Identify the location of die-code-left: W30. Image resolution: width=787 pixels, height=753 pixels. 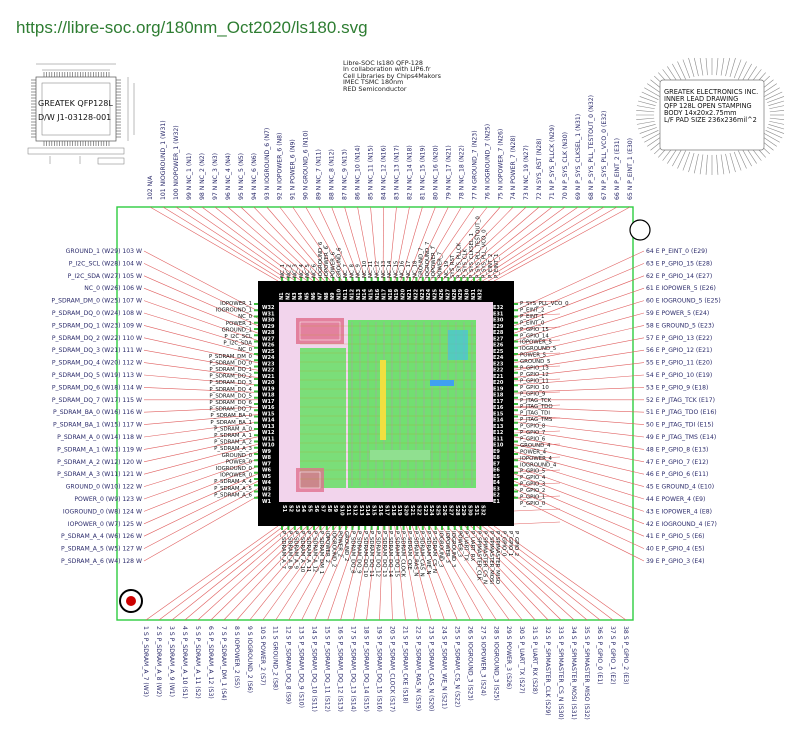
(268, 321).